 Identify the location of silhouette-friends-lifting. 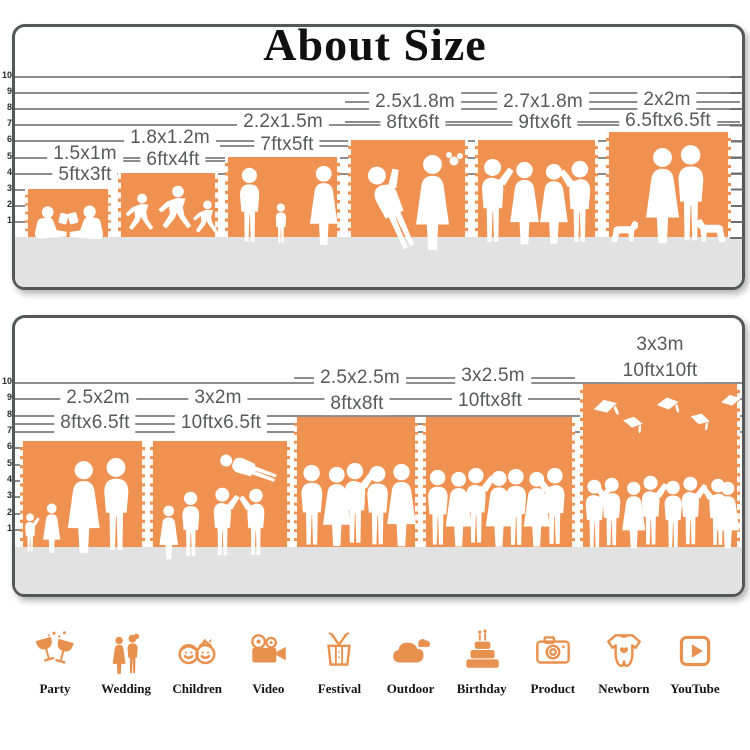
(218, 505).